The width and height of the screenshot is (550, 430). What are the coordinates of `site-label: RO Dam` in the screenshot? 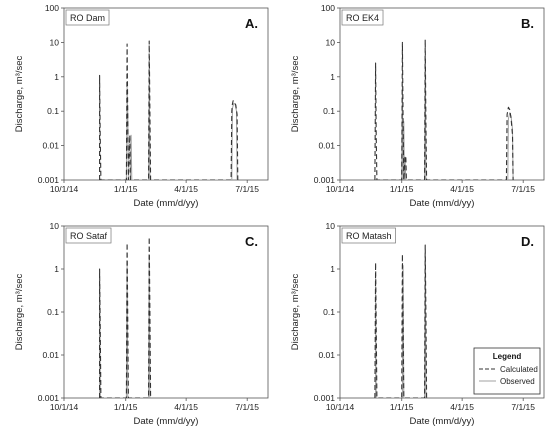 It's located at (87, 18).